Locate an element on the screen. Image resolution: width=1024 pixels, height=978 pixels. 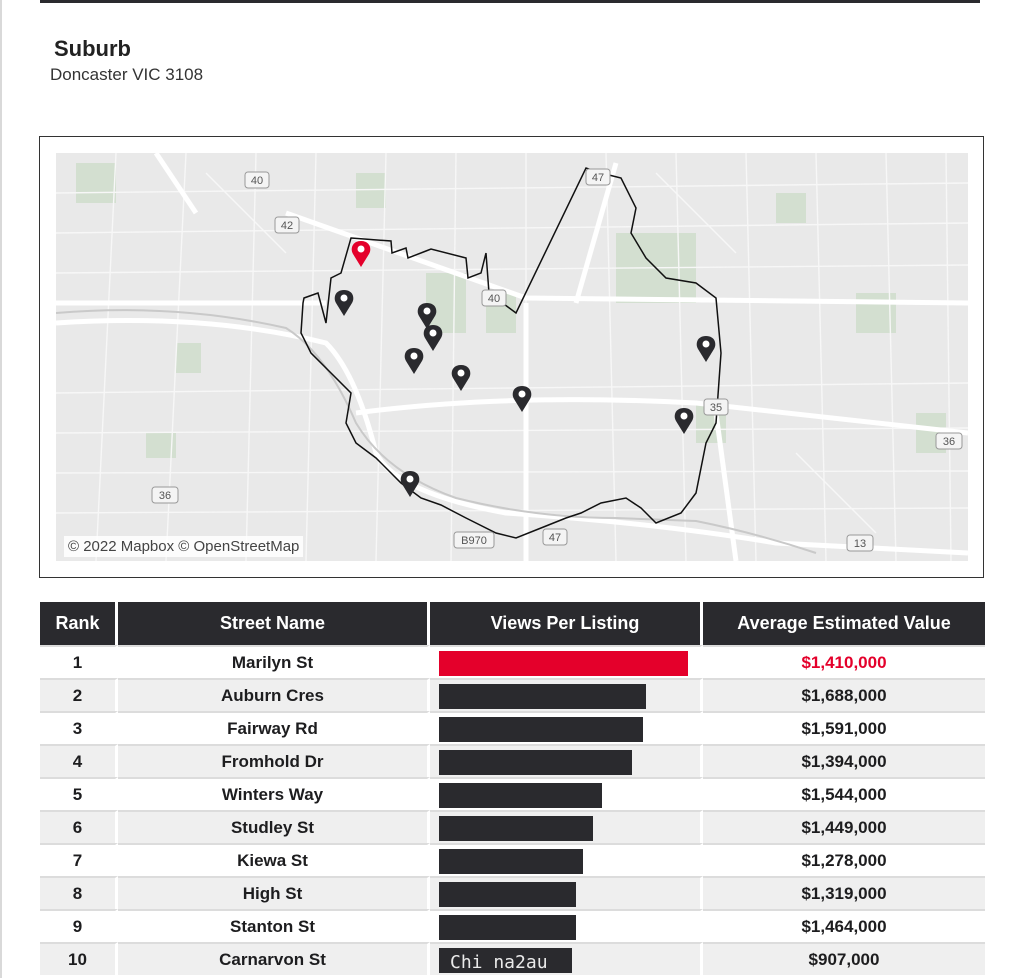
svg-text: B970 is located at coordinates (474, 541).